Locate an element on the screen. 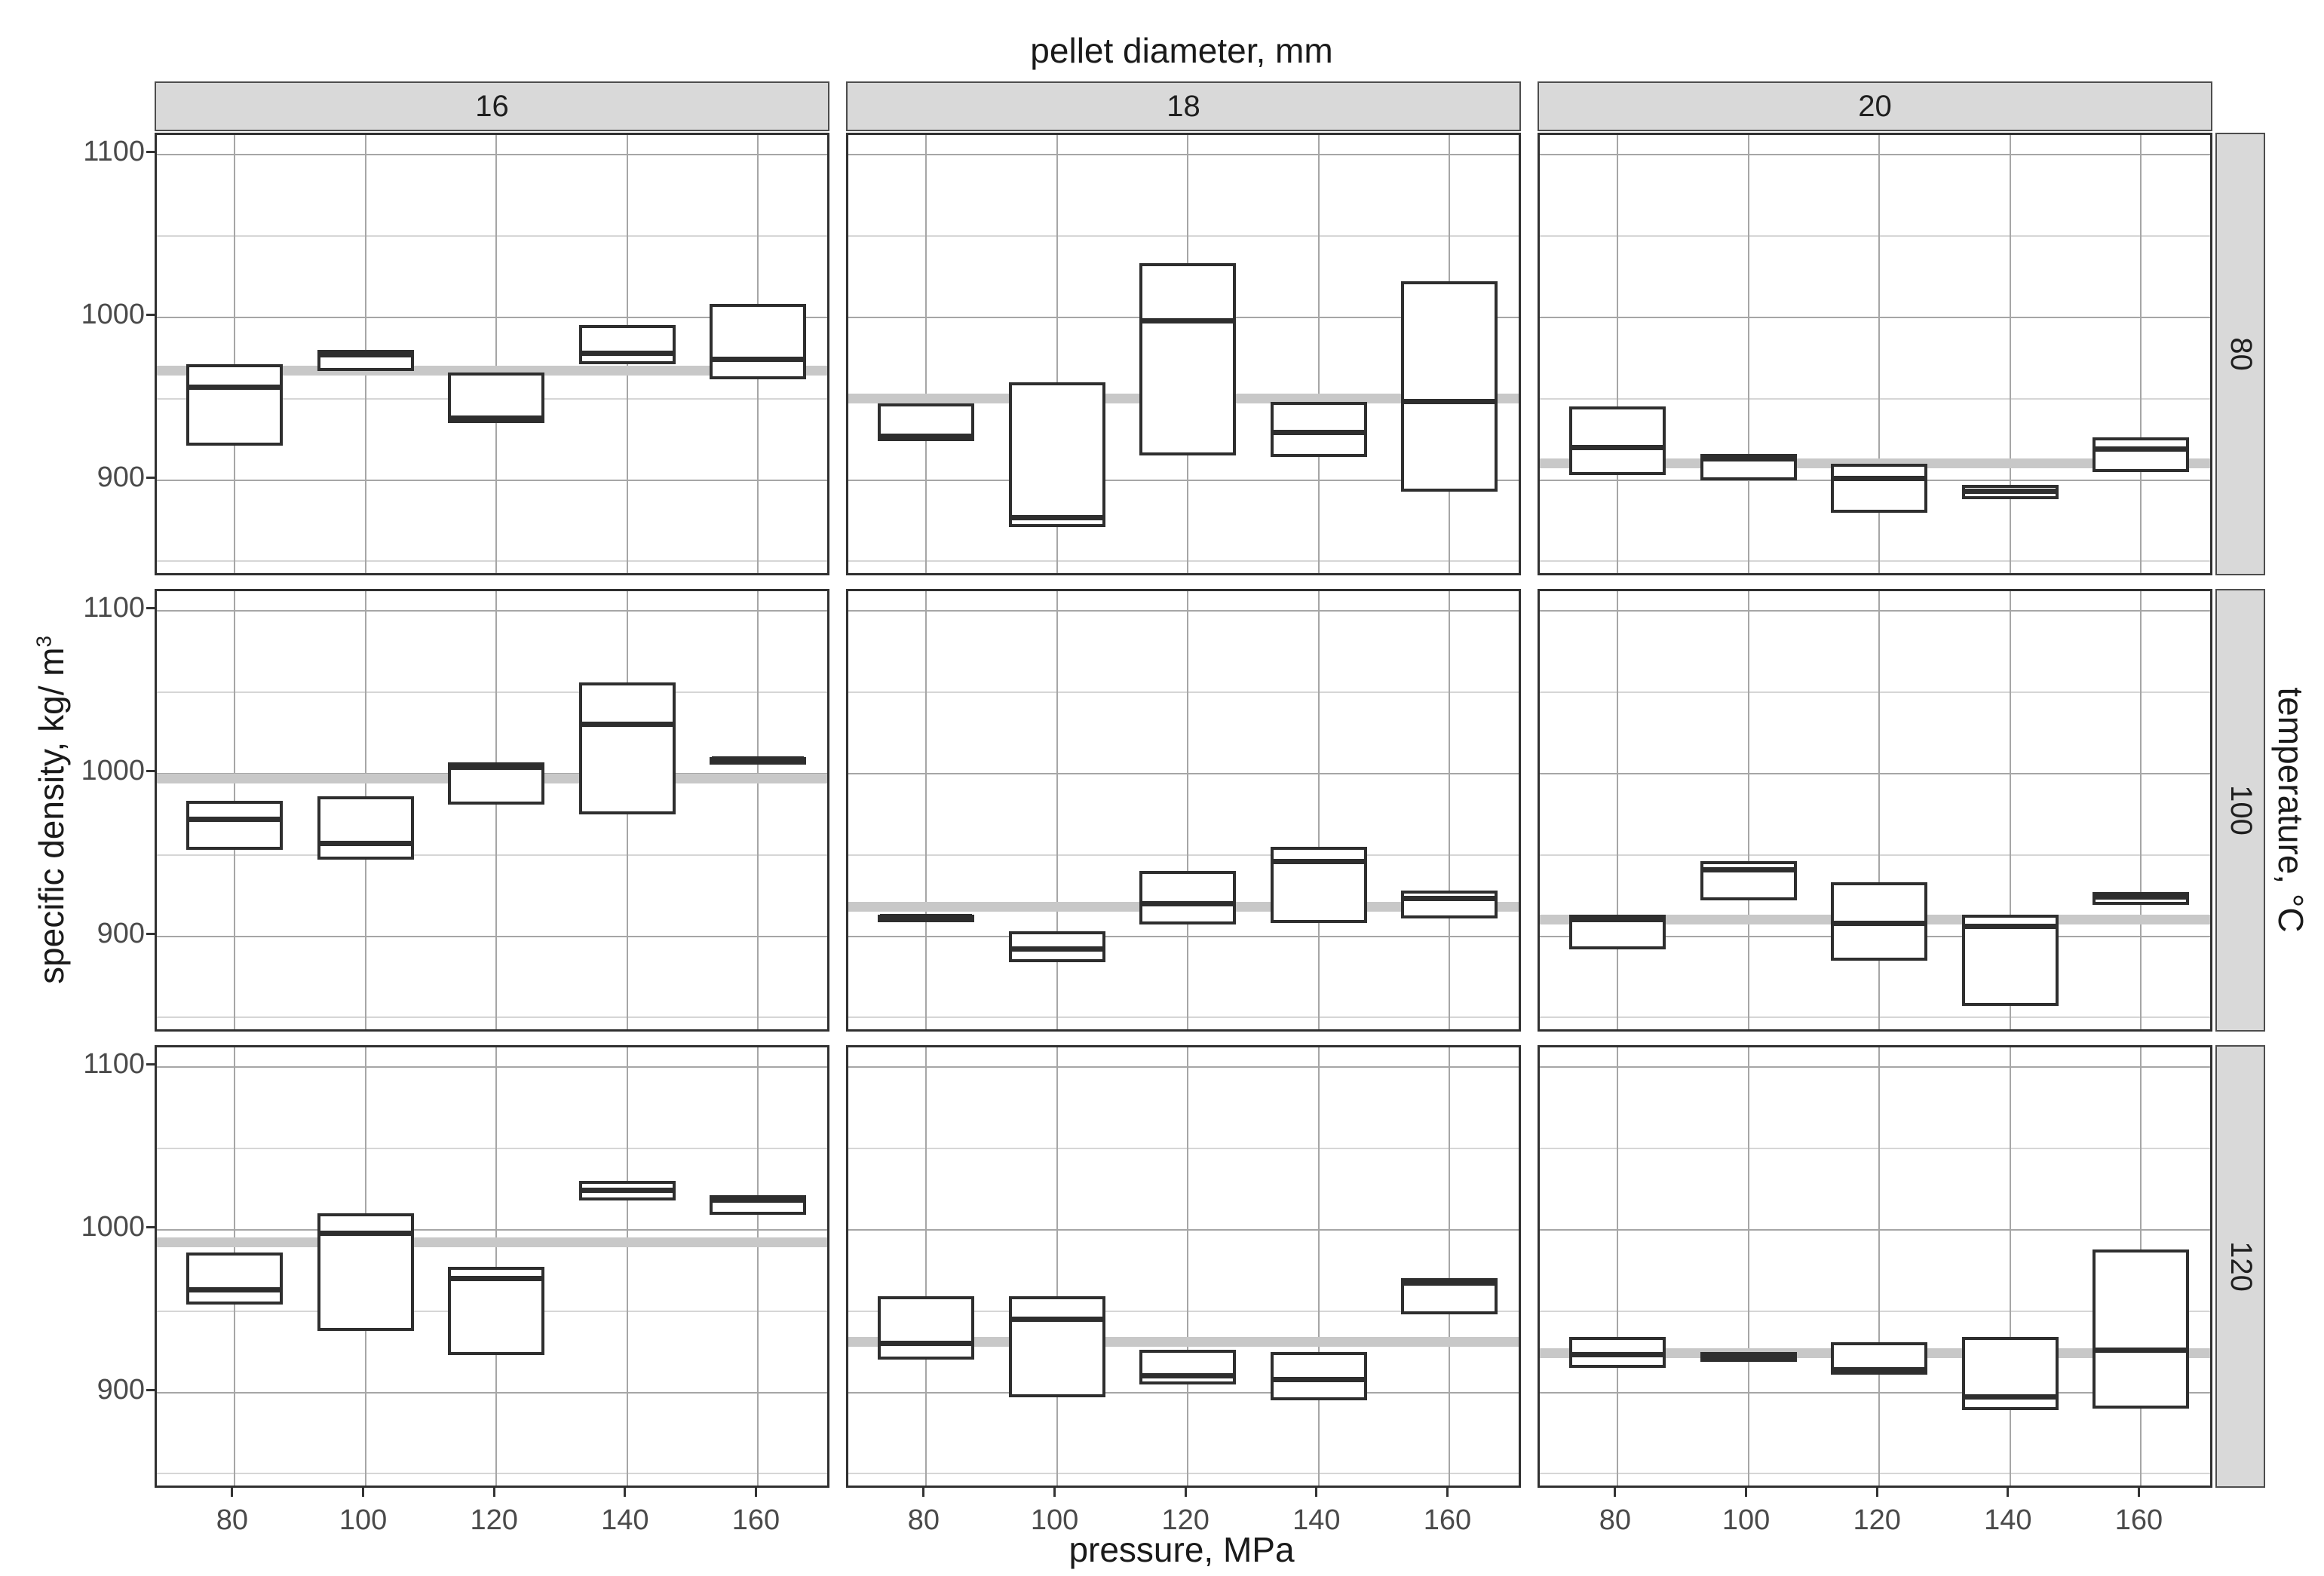  x-axis-title: pressure, MPa is located at coordinates (1181, 1549).